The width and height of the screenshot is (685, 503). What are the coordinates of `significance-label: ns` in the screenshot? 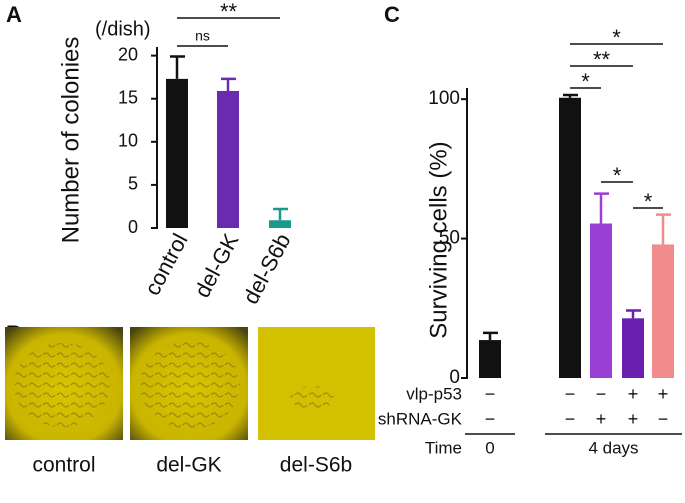 It's located at (202, 36).